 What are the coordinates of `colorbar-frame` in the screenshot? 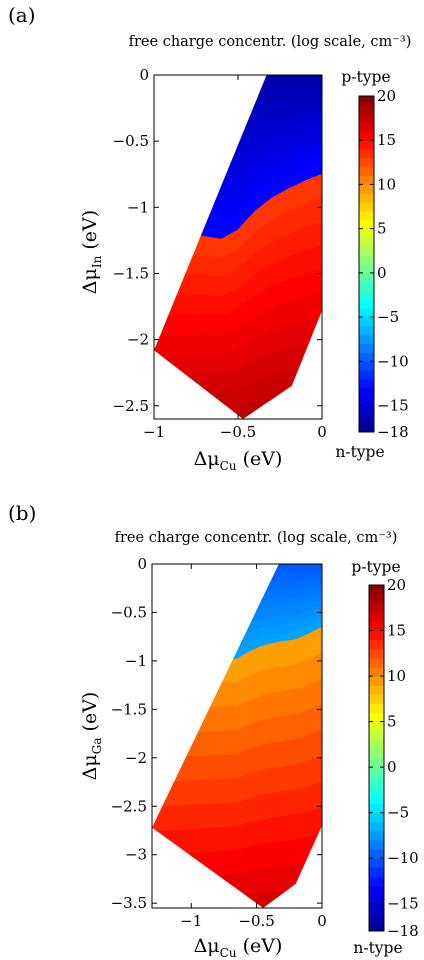 It's located at (376, 758).